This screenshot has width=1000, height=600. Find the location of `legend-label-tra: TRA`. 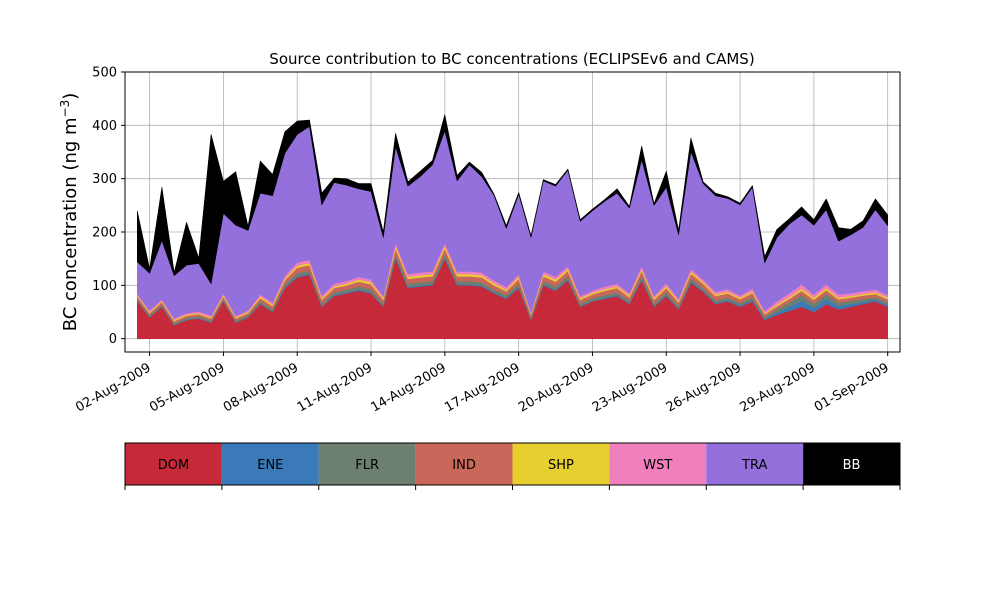

legend-label-tra: TRA is located at coordinates (754, 465).